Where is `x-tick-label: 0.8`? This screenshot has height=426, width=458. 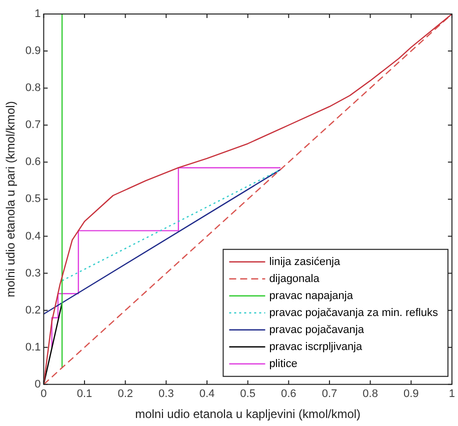 x-tick-label: 0.8 is located at coordinates (370, 394).